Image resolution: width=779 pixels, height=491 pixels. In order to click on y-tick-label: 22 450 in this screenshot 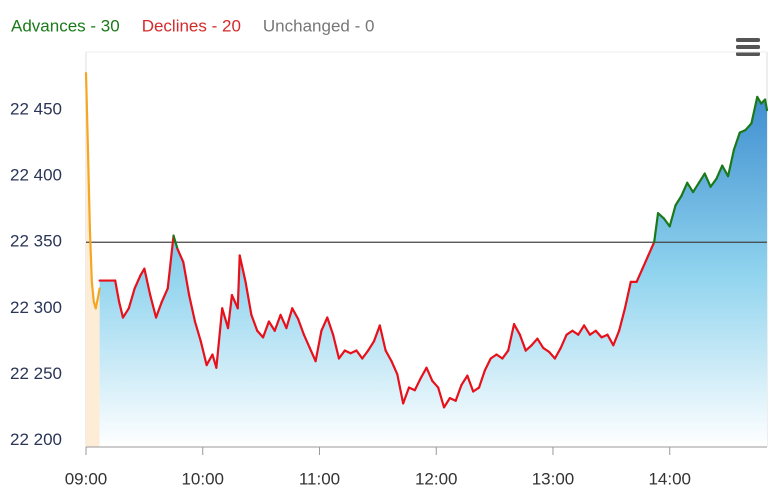, I will do `click(36, 109)`.